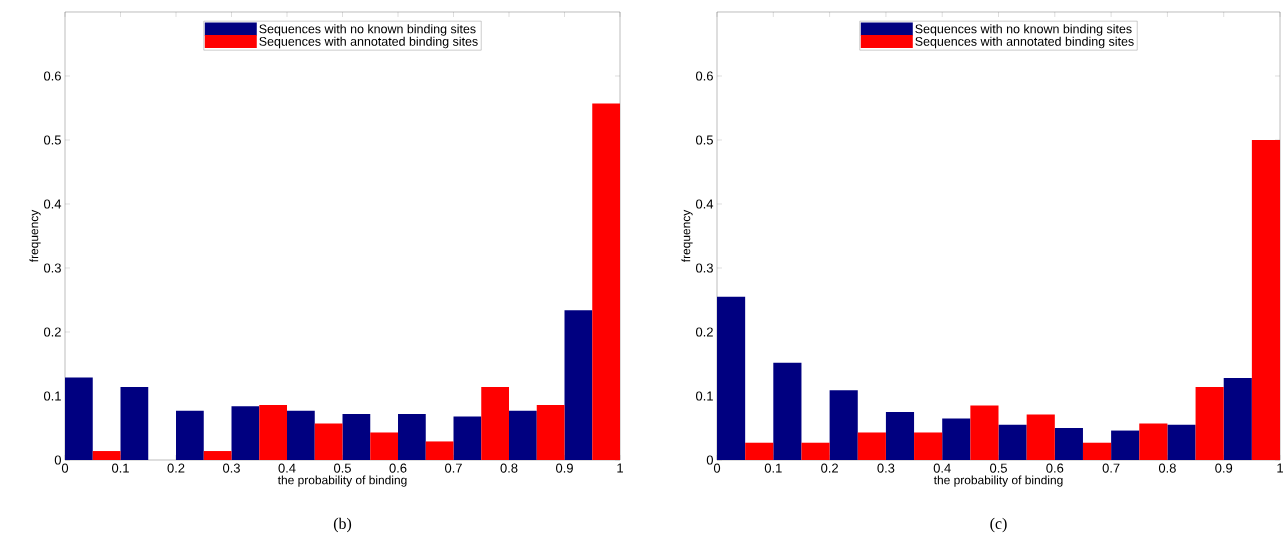 The image size is (1283, 556). What do you see at coordinates (342, 525) in the screenshot?
I see `text: (b)` at bounding box center [342, 525].